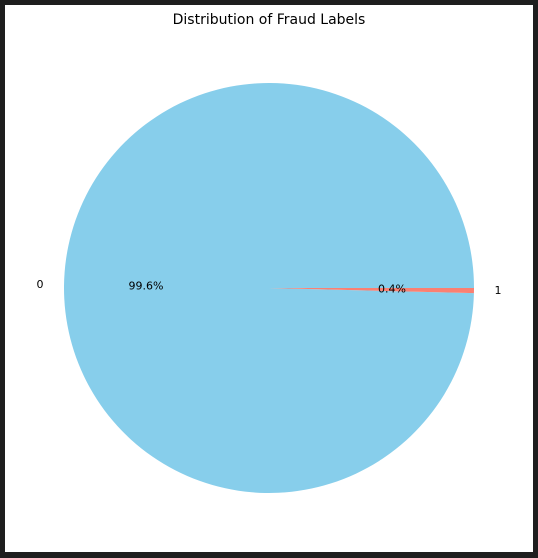 This screenshot has width=538, height=558. Describe the element at coordinates (392, 289) in the screenshot. I see `slice-percent-1: 0.4%` at that location.